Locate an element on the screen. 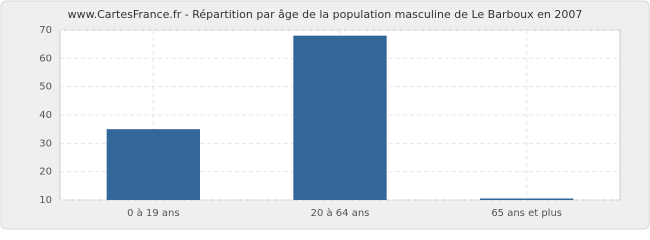 The width and height of the screenshot is (650, 240). y-tick-label: 60 is located at coordinates (45, 58).